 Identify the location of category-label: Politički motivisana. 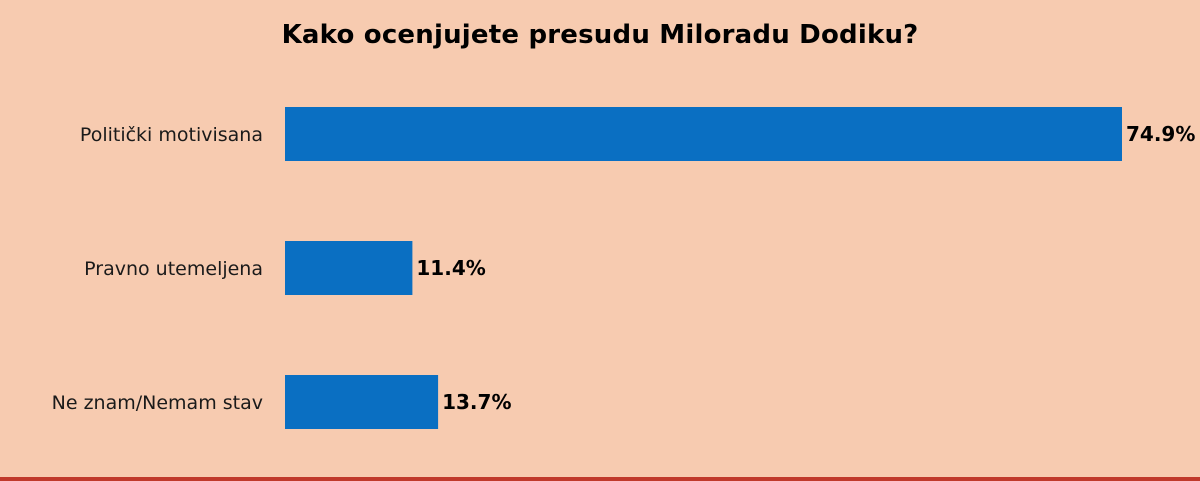
(171, 135).